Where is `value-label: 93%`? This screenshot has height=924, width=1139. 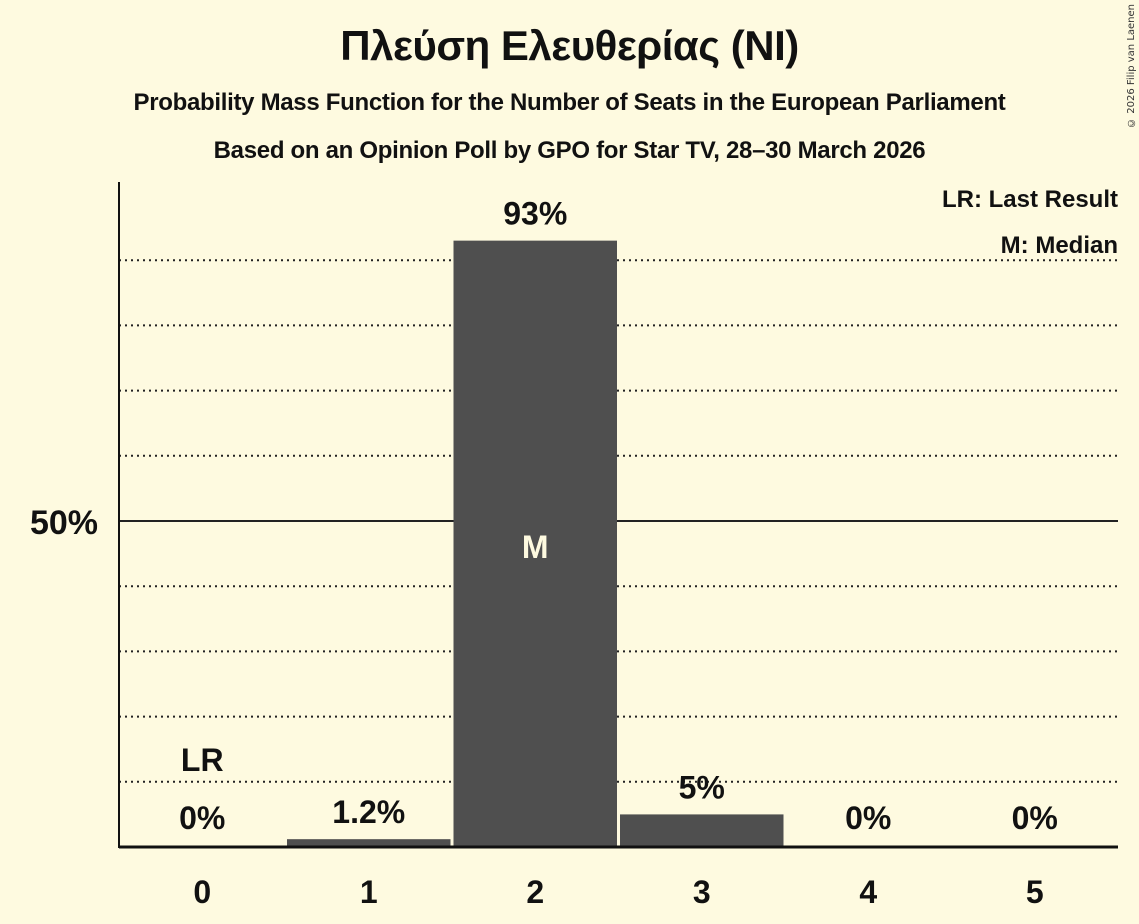 value-label: 93% is located at coordinates (535, 214).